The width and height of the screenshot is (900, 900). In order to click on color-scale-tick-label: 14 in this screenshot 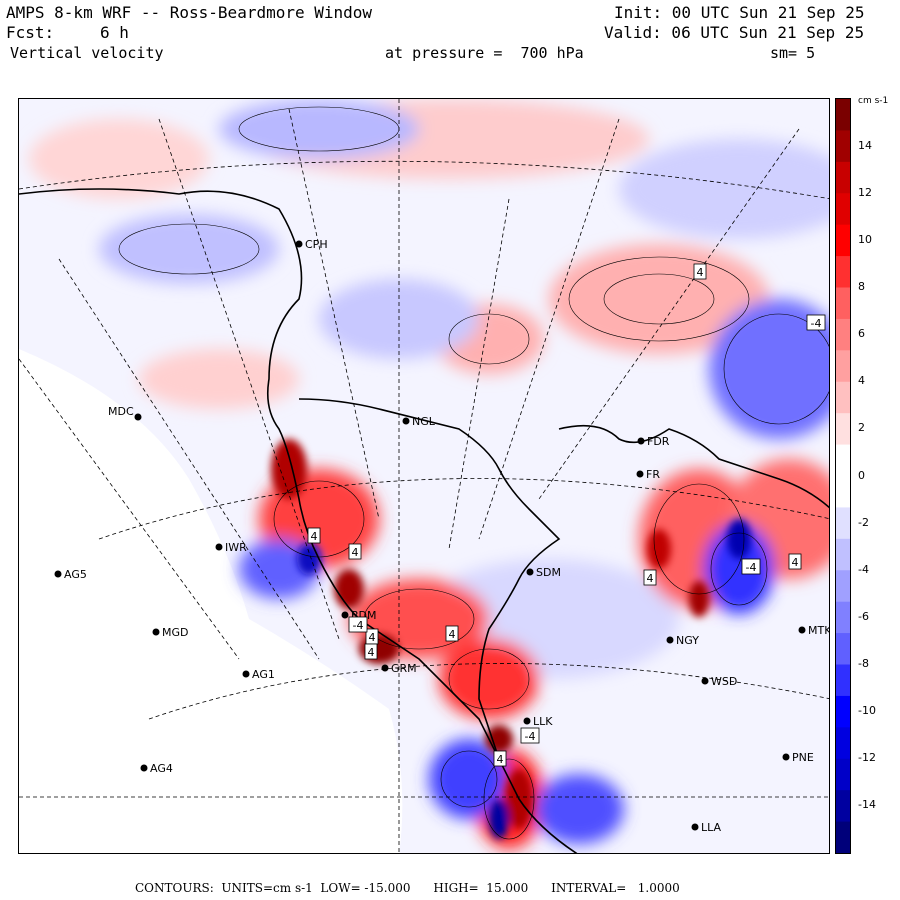, I will do `click(865, 145)`.